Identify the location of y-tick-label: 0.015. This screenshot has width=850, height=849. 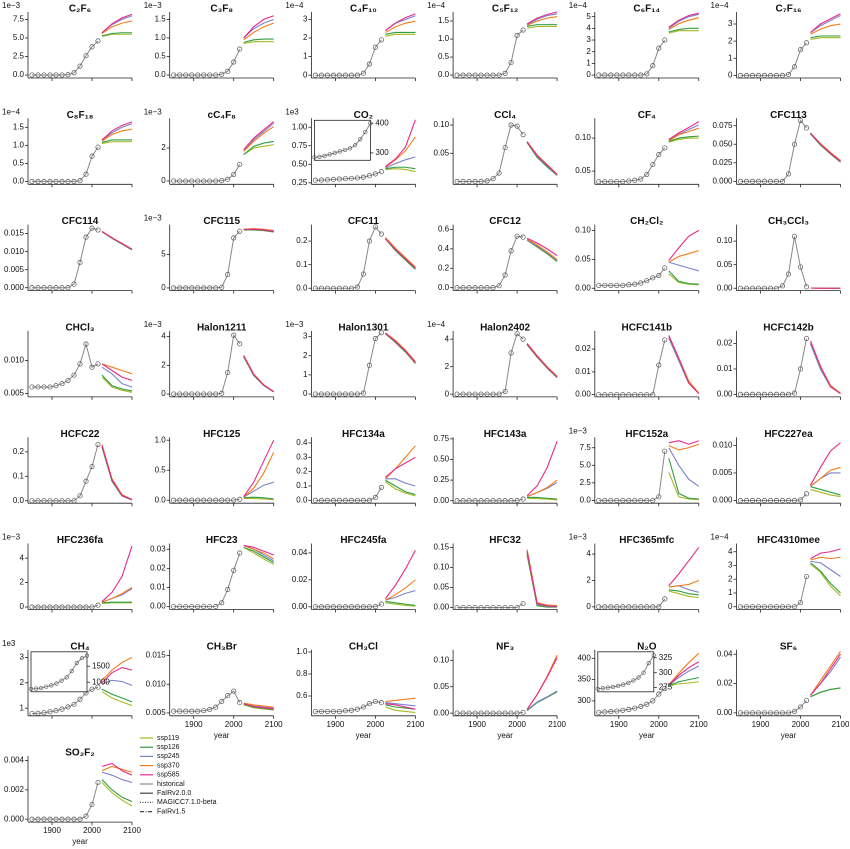
(156, 655).